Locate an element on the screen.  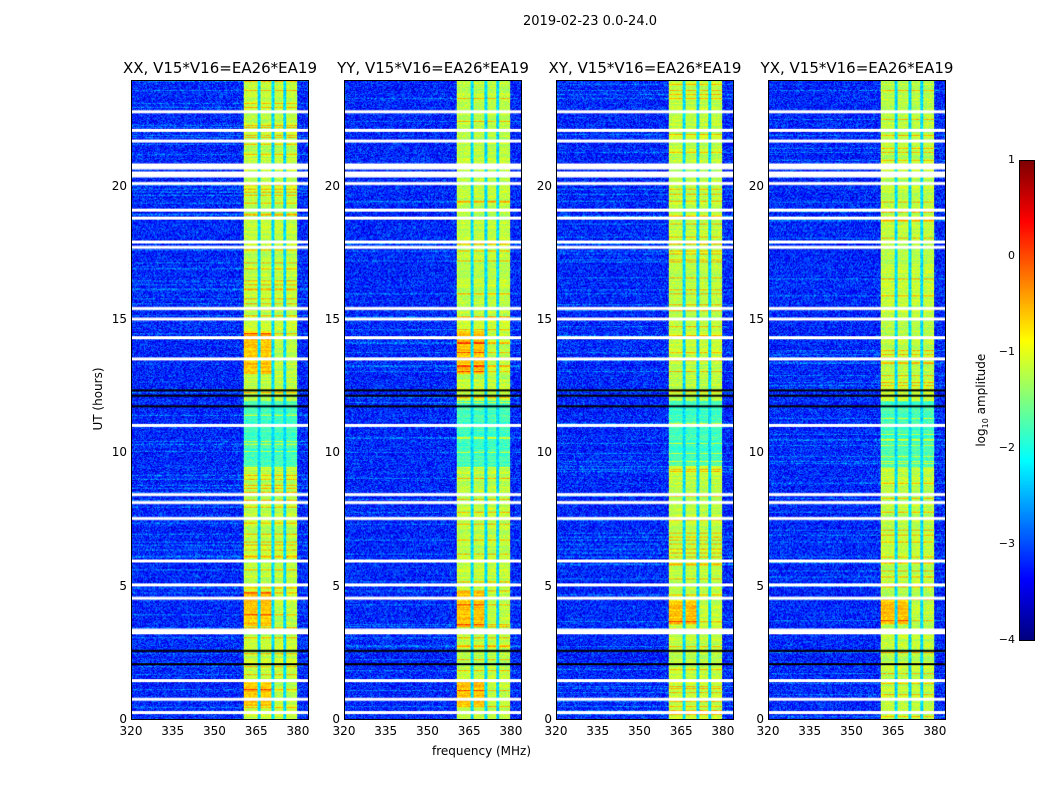
heatmap-xy is located at coordinates (645, 400).